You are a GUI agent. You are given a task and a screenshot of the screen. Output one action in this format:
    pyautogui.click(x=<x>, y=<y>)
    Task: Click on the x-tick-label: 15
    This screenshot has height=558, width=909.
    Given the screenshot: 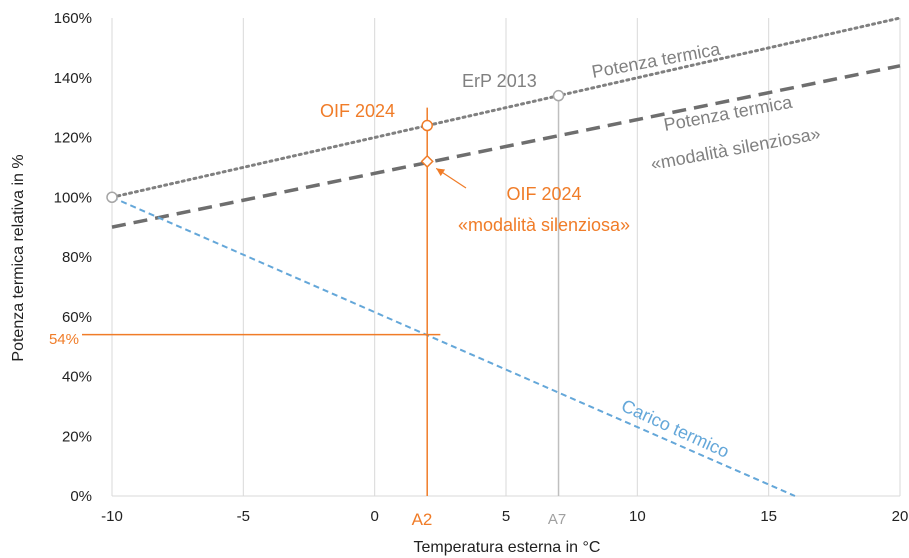 What is the action you would take?
    pyautogui.click(x=768, y=516)
    